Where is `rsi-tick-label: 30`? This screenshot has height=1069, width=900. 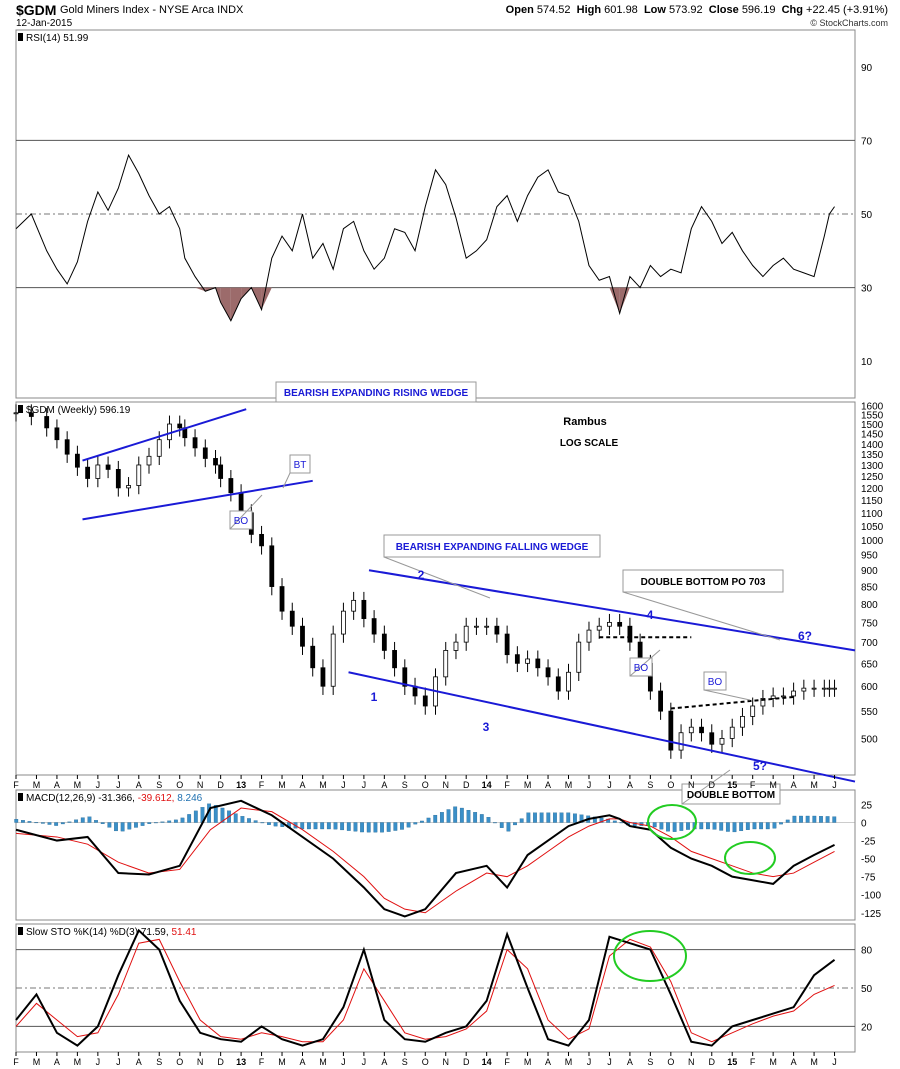 rsi-tick-label: 30 is located at coordinates (867, 289).